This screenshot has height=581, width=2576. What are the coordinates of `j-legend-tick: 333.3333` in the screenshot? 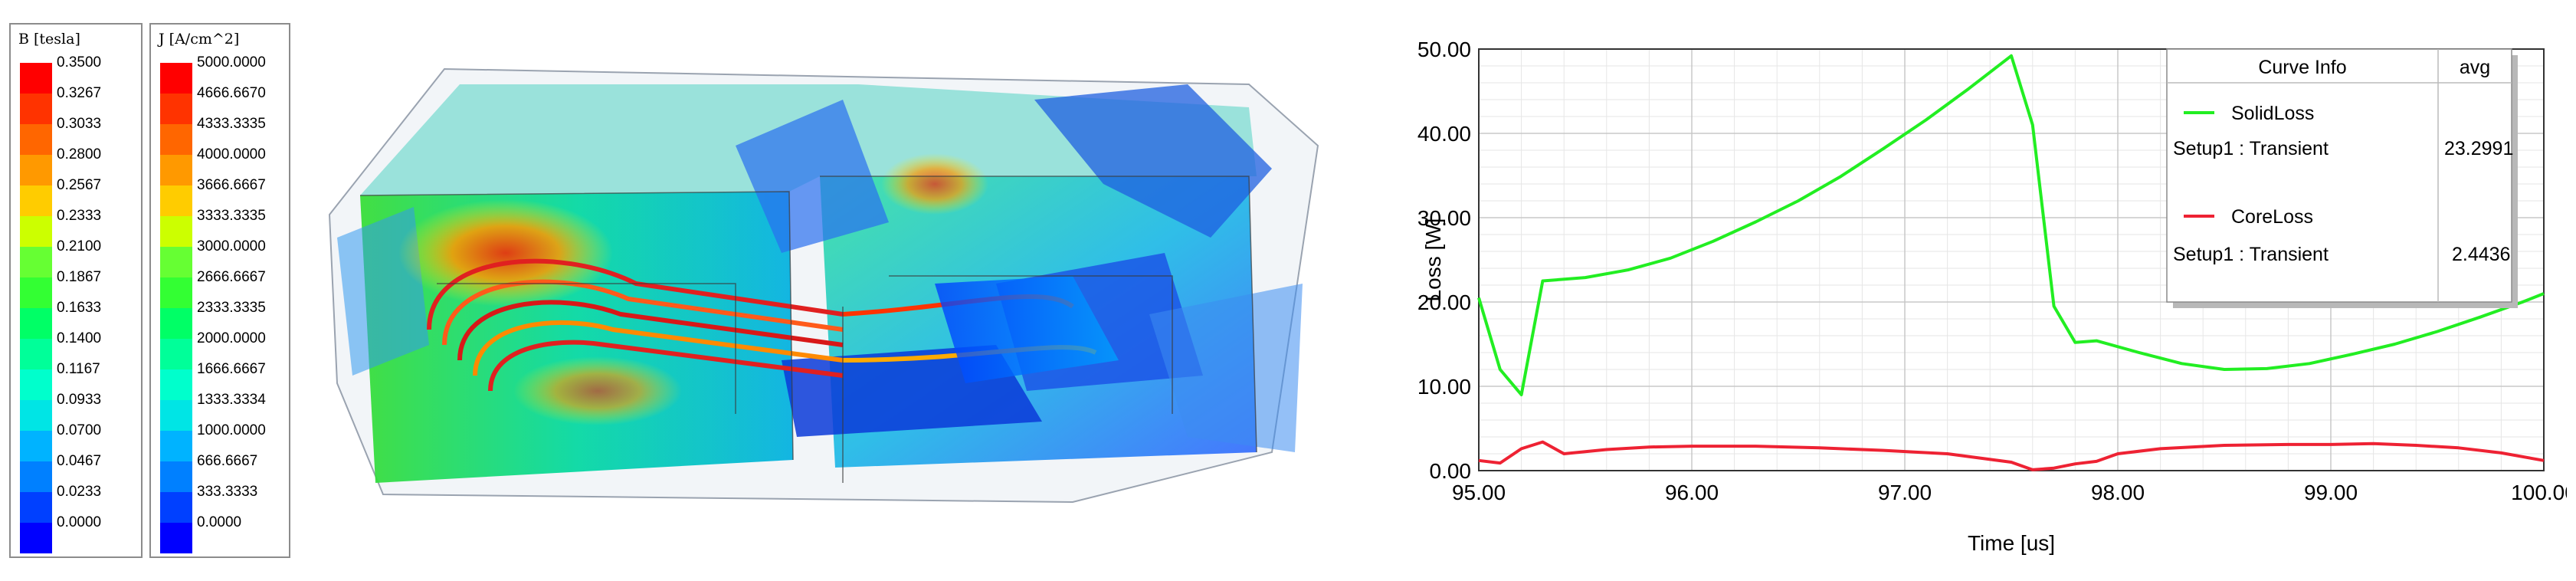 It's located at (228, 492).